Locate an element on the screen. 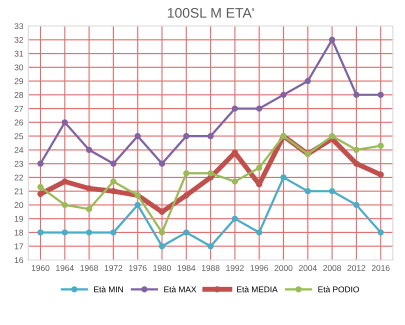 The width and height of the screenshot is (405, 325). y-tick-label: 23 is located at coordinates (19, 163).